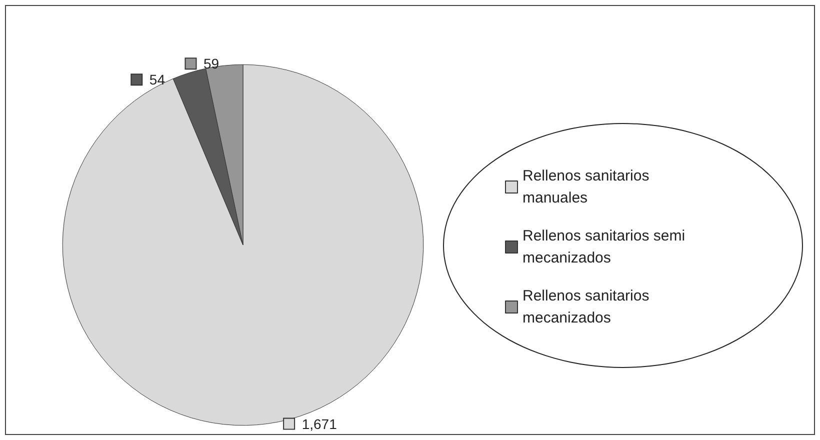 The image size is (820, 440). What do you see at coordinates (588, 187) in the screenshot?
I see `legend-label: Rellenos sanitarios manuales` at bounding box center [588, 187].